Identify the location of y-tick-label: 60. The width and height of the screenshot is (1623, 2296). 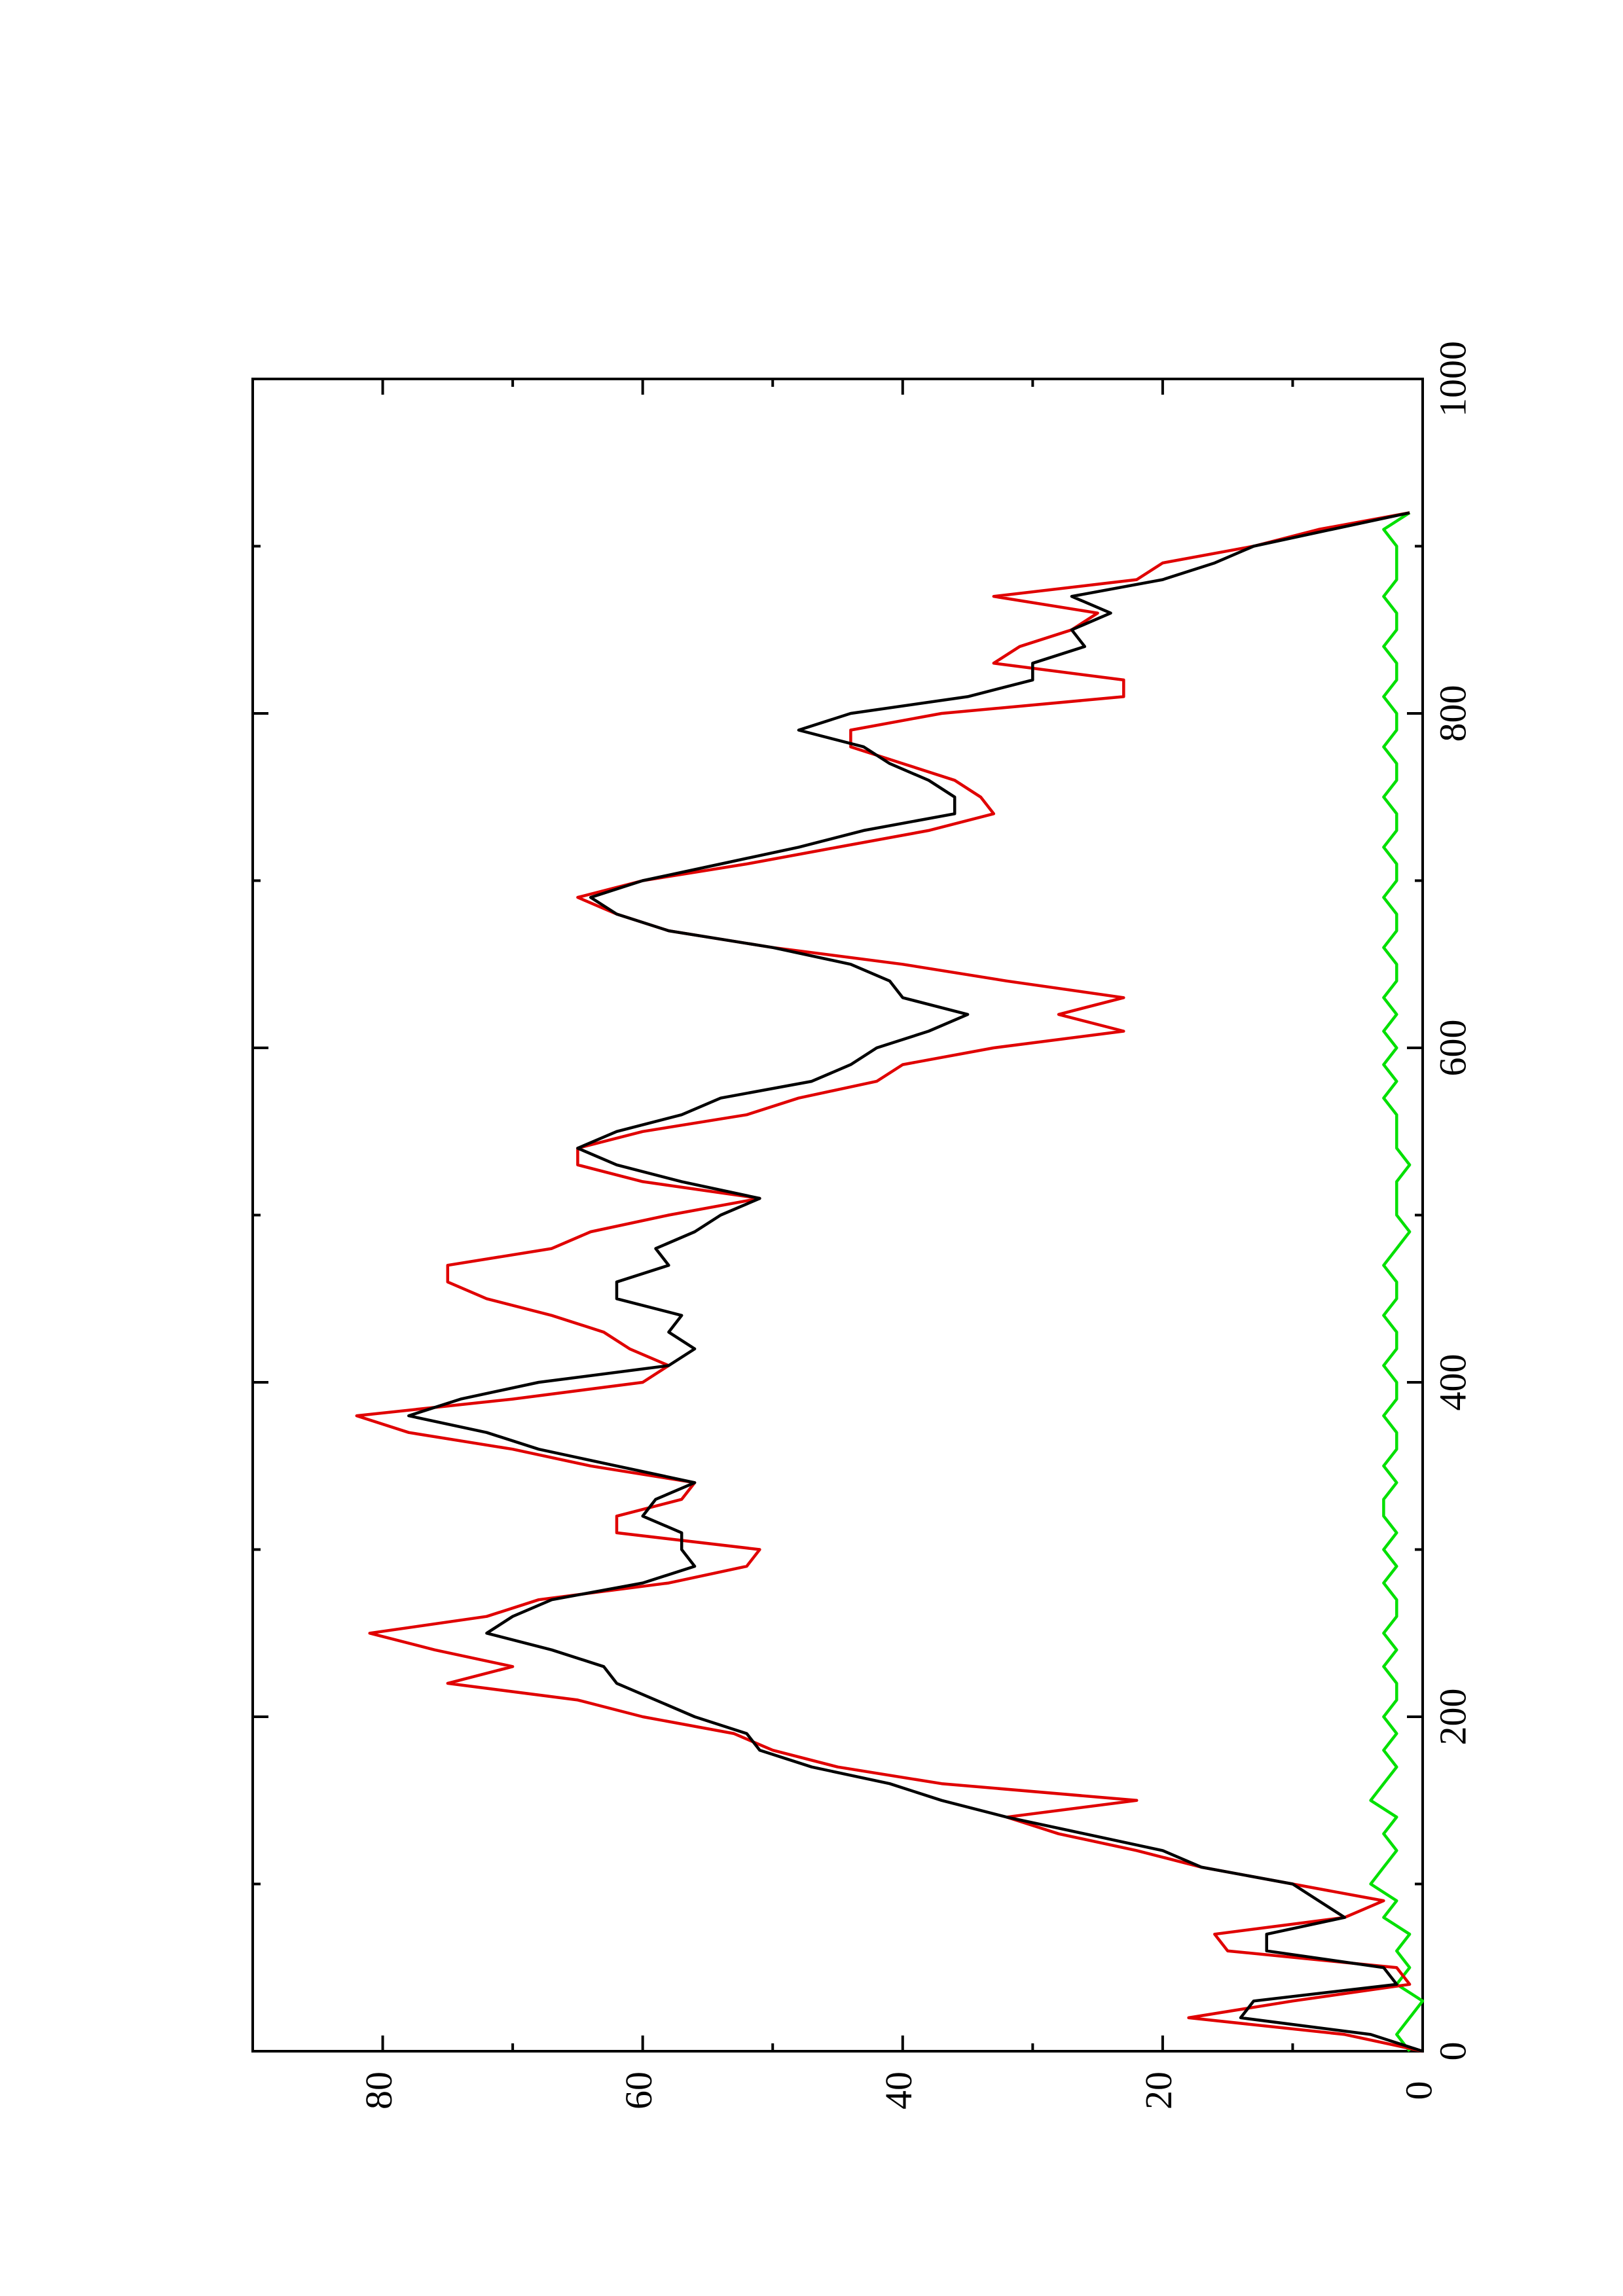
(638, 2090).